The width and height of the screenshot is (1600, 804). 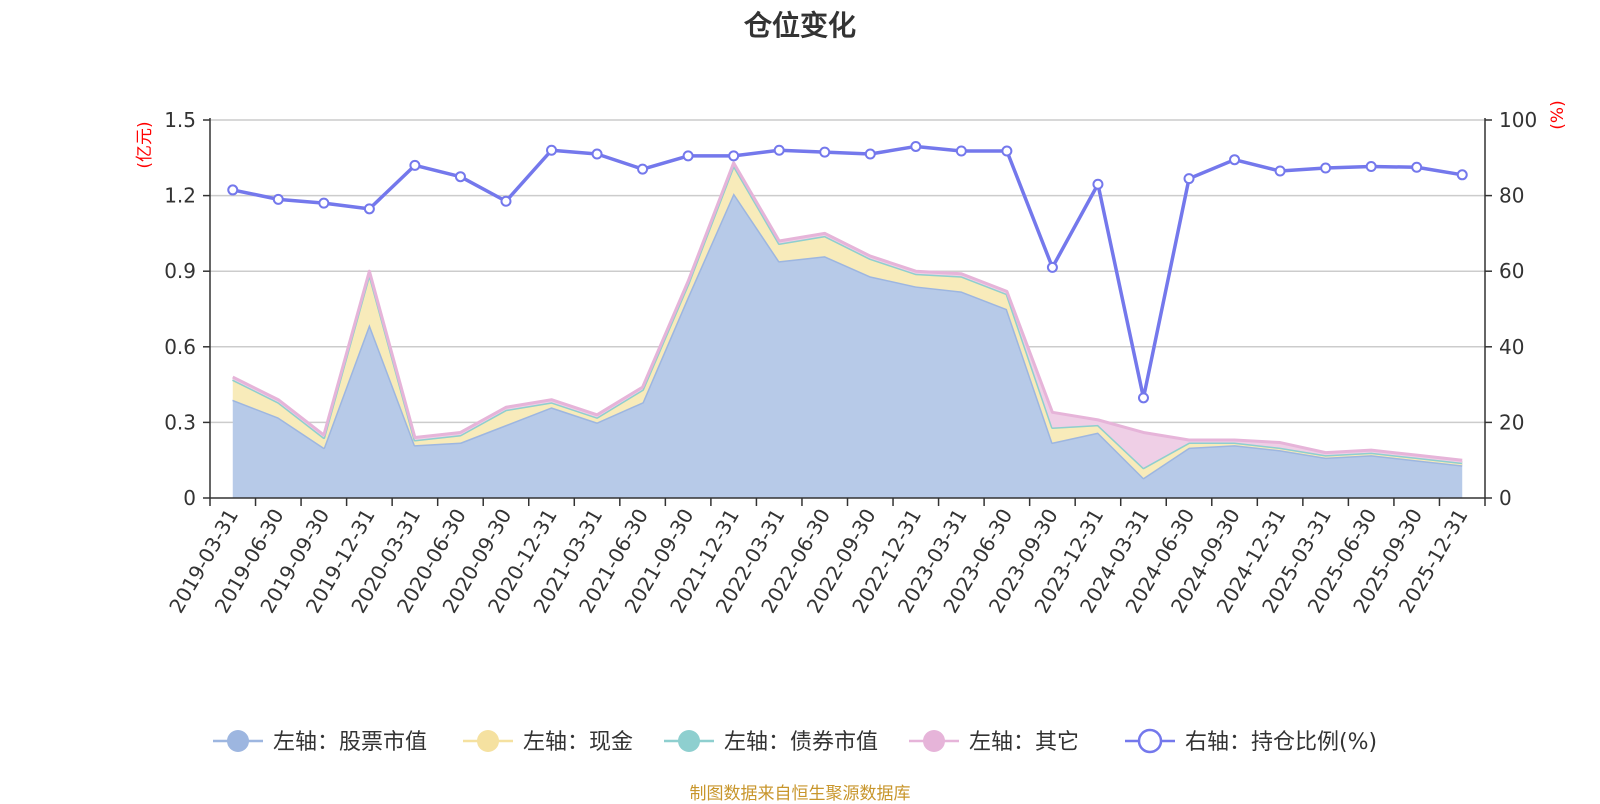 I want to click on left-axis-tick-label: 0.9, so click(x=180, y=271).